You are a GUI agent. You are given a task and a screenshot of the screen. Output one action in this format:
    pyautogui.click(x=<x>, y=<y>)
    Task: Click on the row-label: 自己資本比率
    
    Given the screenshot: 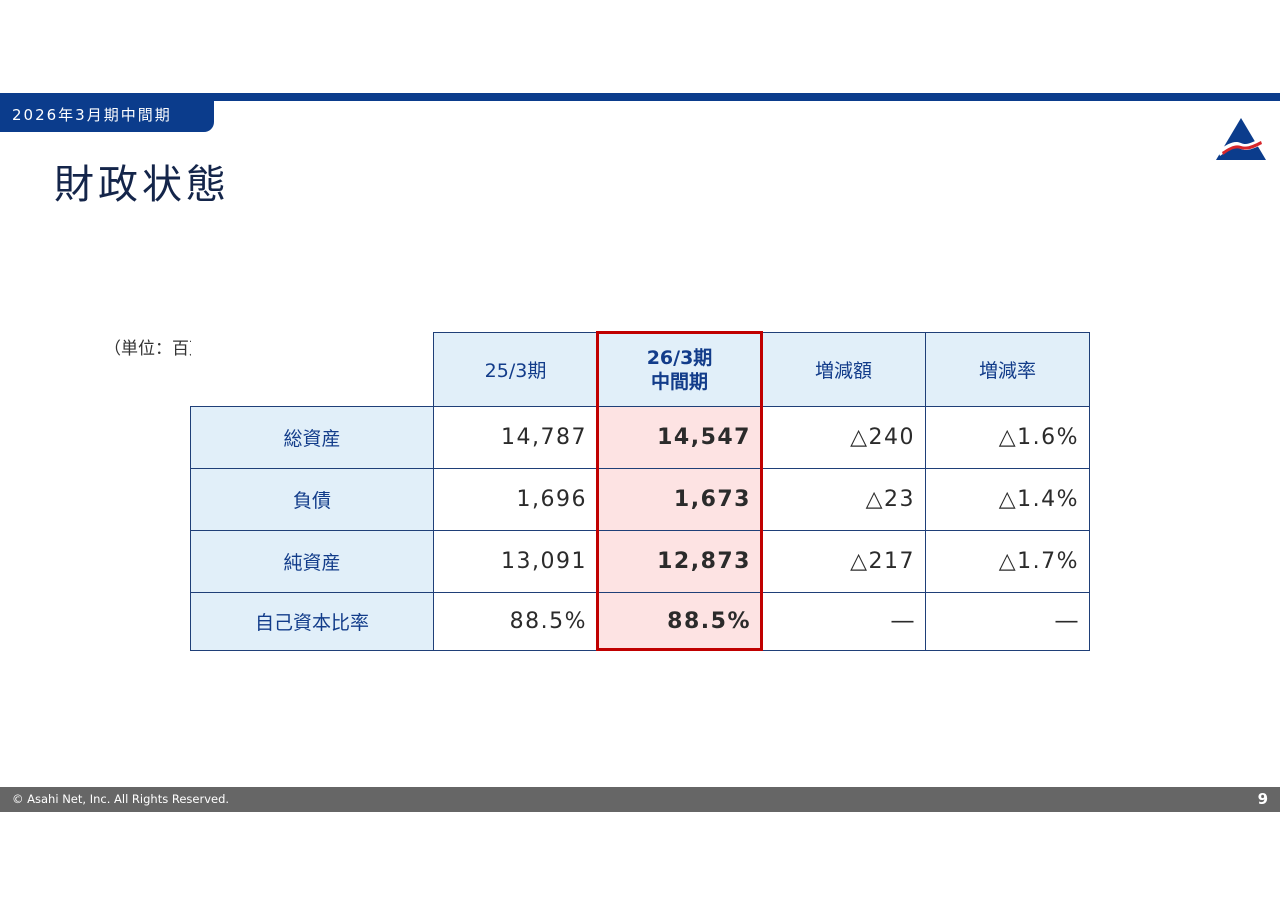 What is the action you would take?
    pyautogui.click(x=312, y=621)
    